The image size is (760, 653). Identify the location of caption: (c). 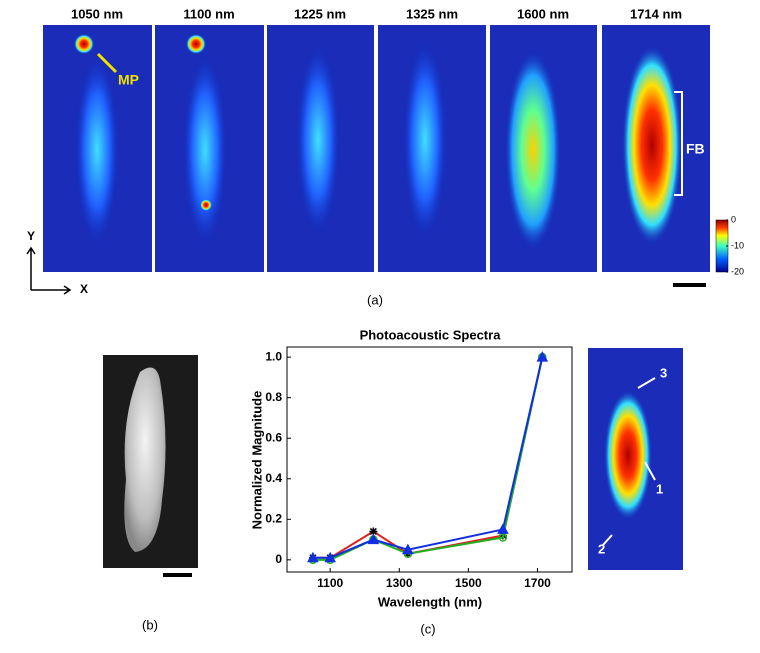
(427, 628).